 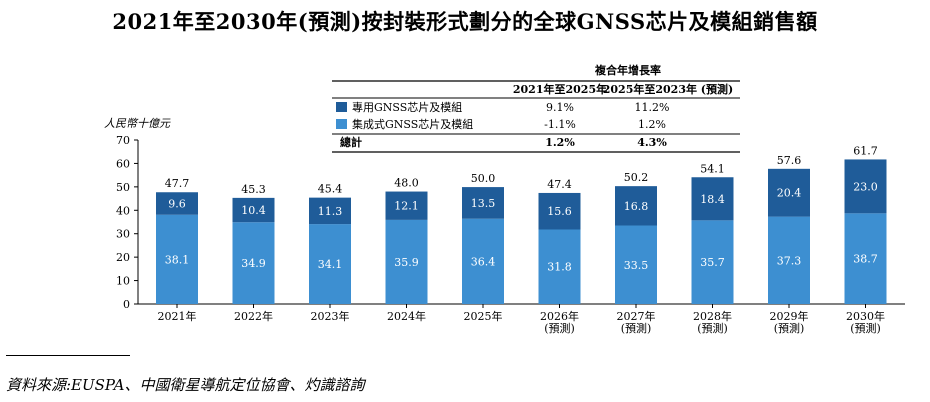 What do you see at coordinates (636, 177) in the screenshot?
I see `bar-total-label: 50.2` at bounding box center [636, 177].